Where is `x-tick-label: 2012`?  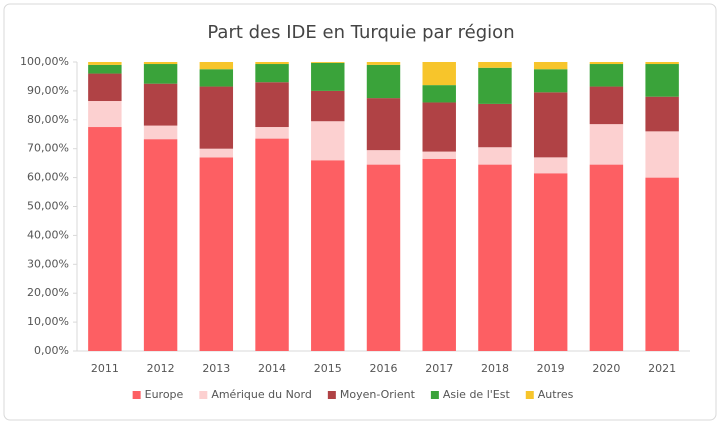
x-tick-label: 2012 is located at coordinates (161, 368).